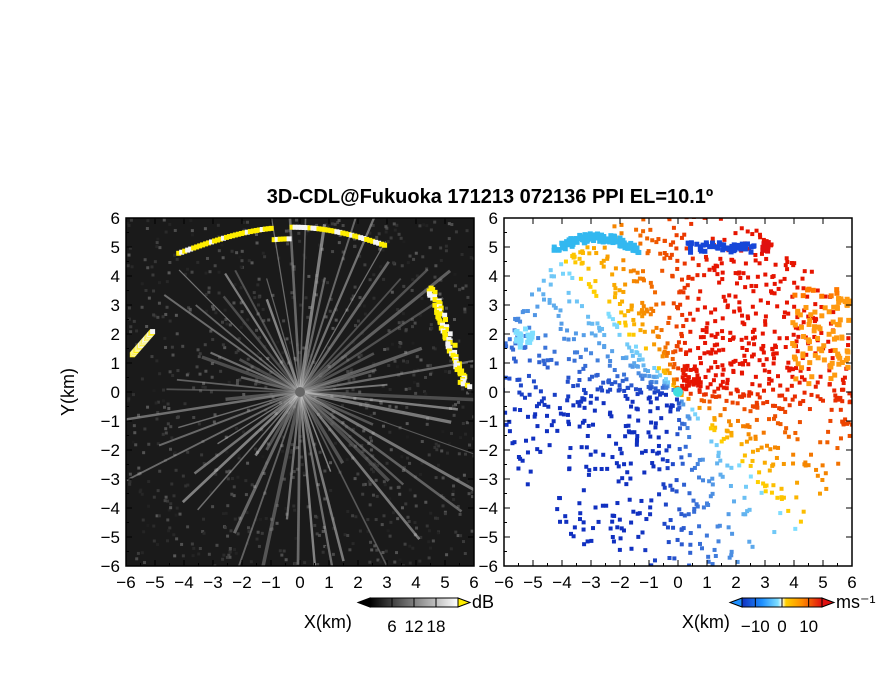 This screenshot has width=880, height=680. I want to click on x-tick-label: 0, so click(677, 582).